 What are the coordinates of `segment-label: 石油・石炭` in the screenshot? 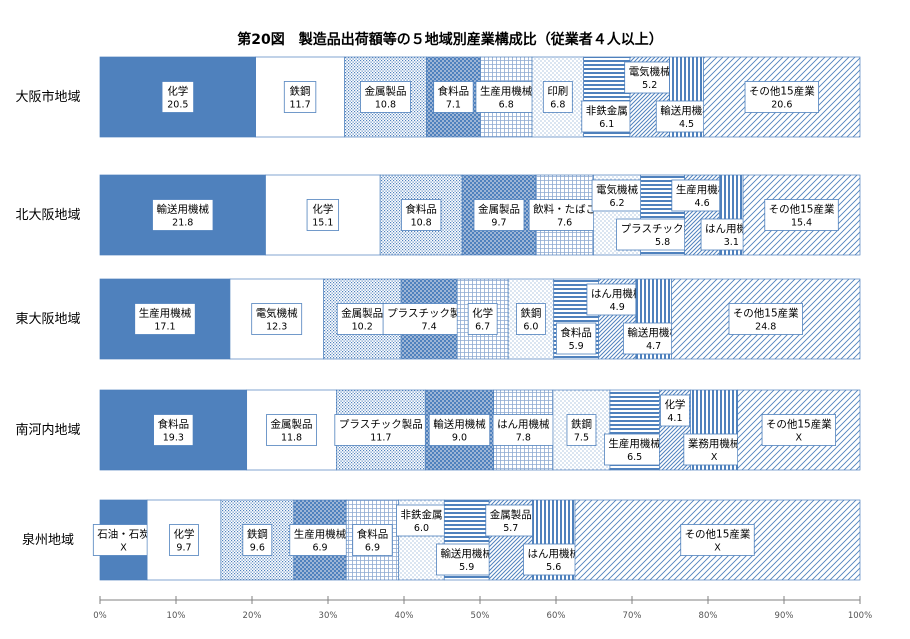 It's located at (123, 534).